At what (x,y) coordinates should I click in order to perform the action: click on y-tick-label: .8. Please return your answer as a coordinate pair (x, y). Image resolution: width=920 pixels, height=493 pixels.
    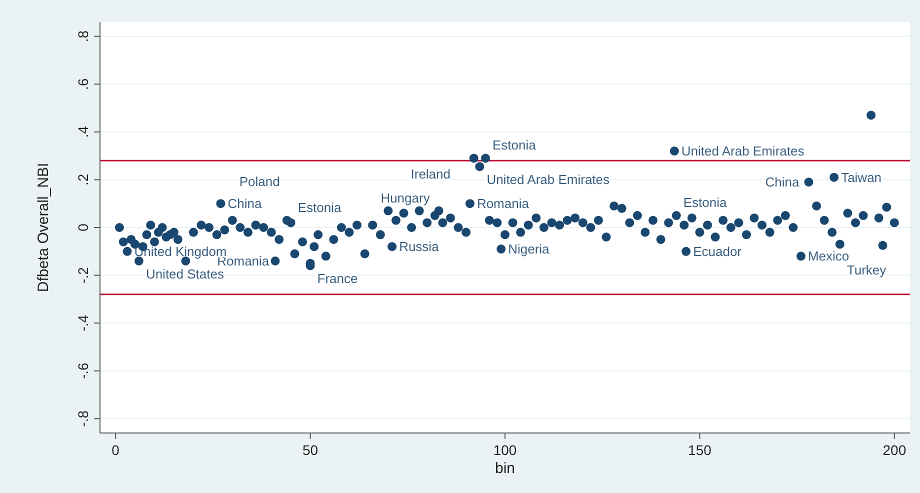
    Looking at the image, I should click on (83, 36).